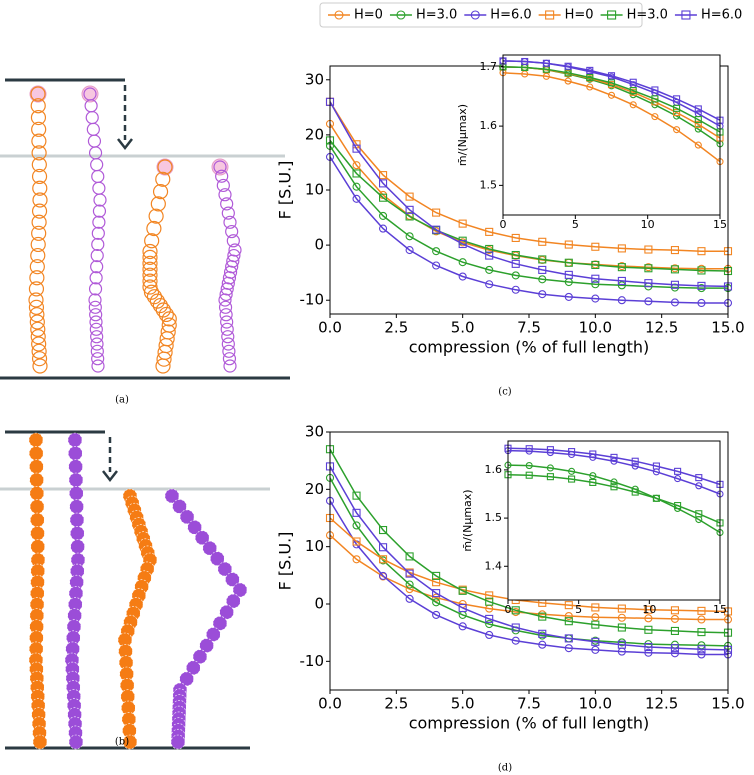 This screenshot has height=775, width=754. I want to click on legend-label: H=6.0, so click(721, 15).